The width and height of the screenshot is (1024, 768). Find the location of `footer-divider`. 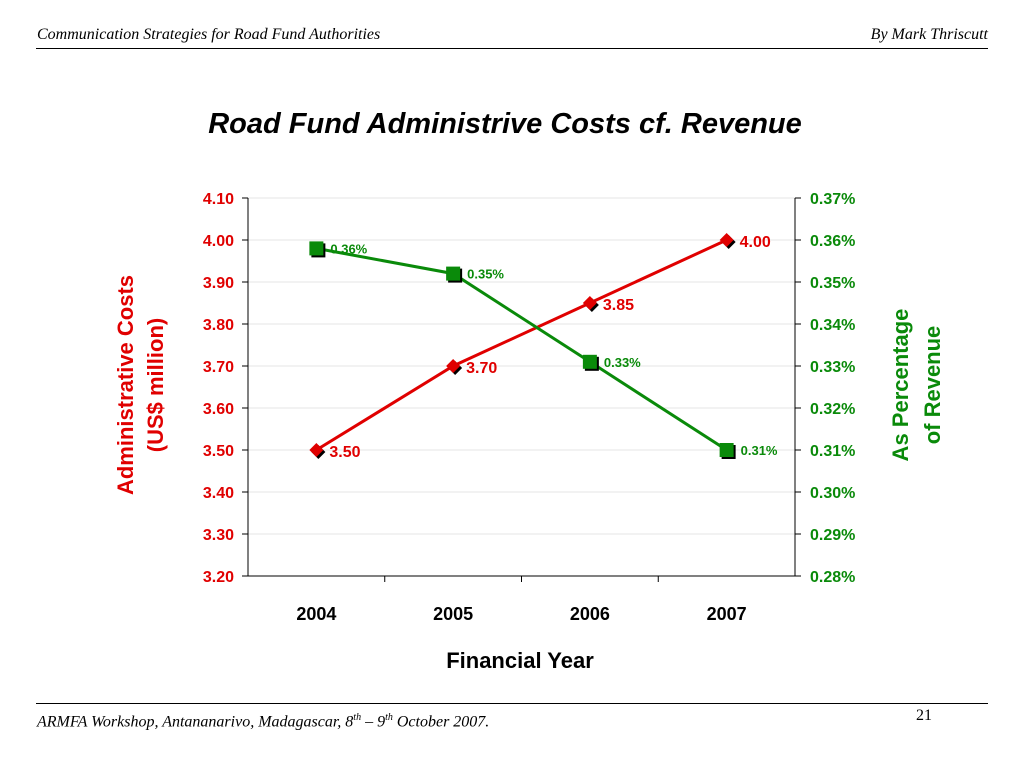

footer-divider is located at coordinates (512, 703).